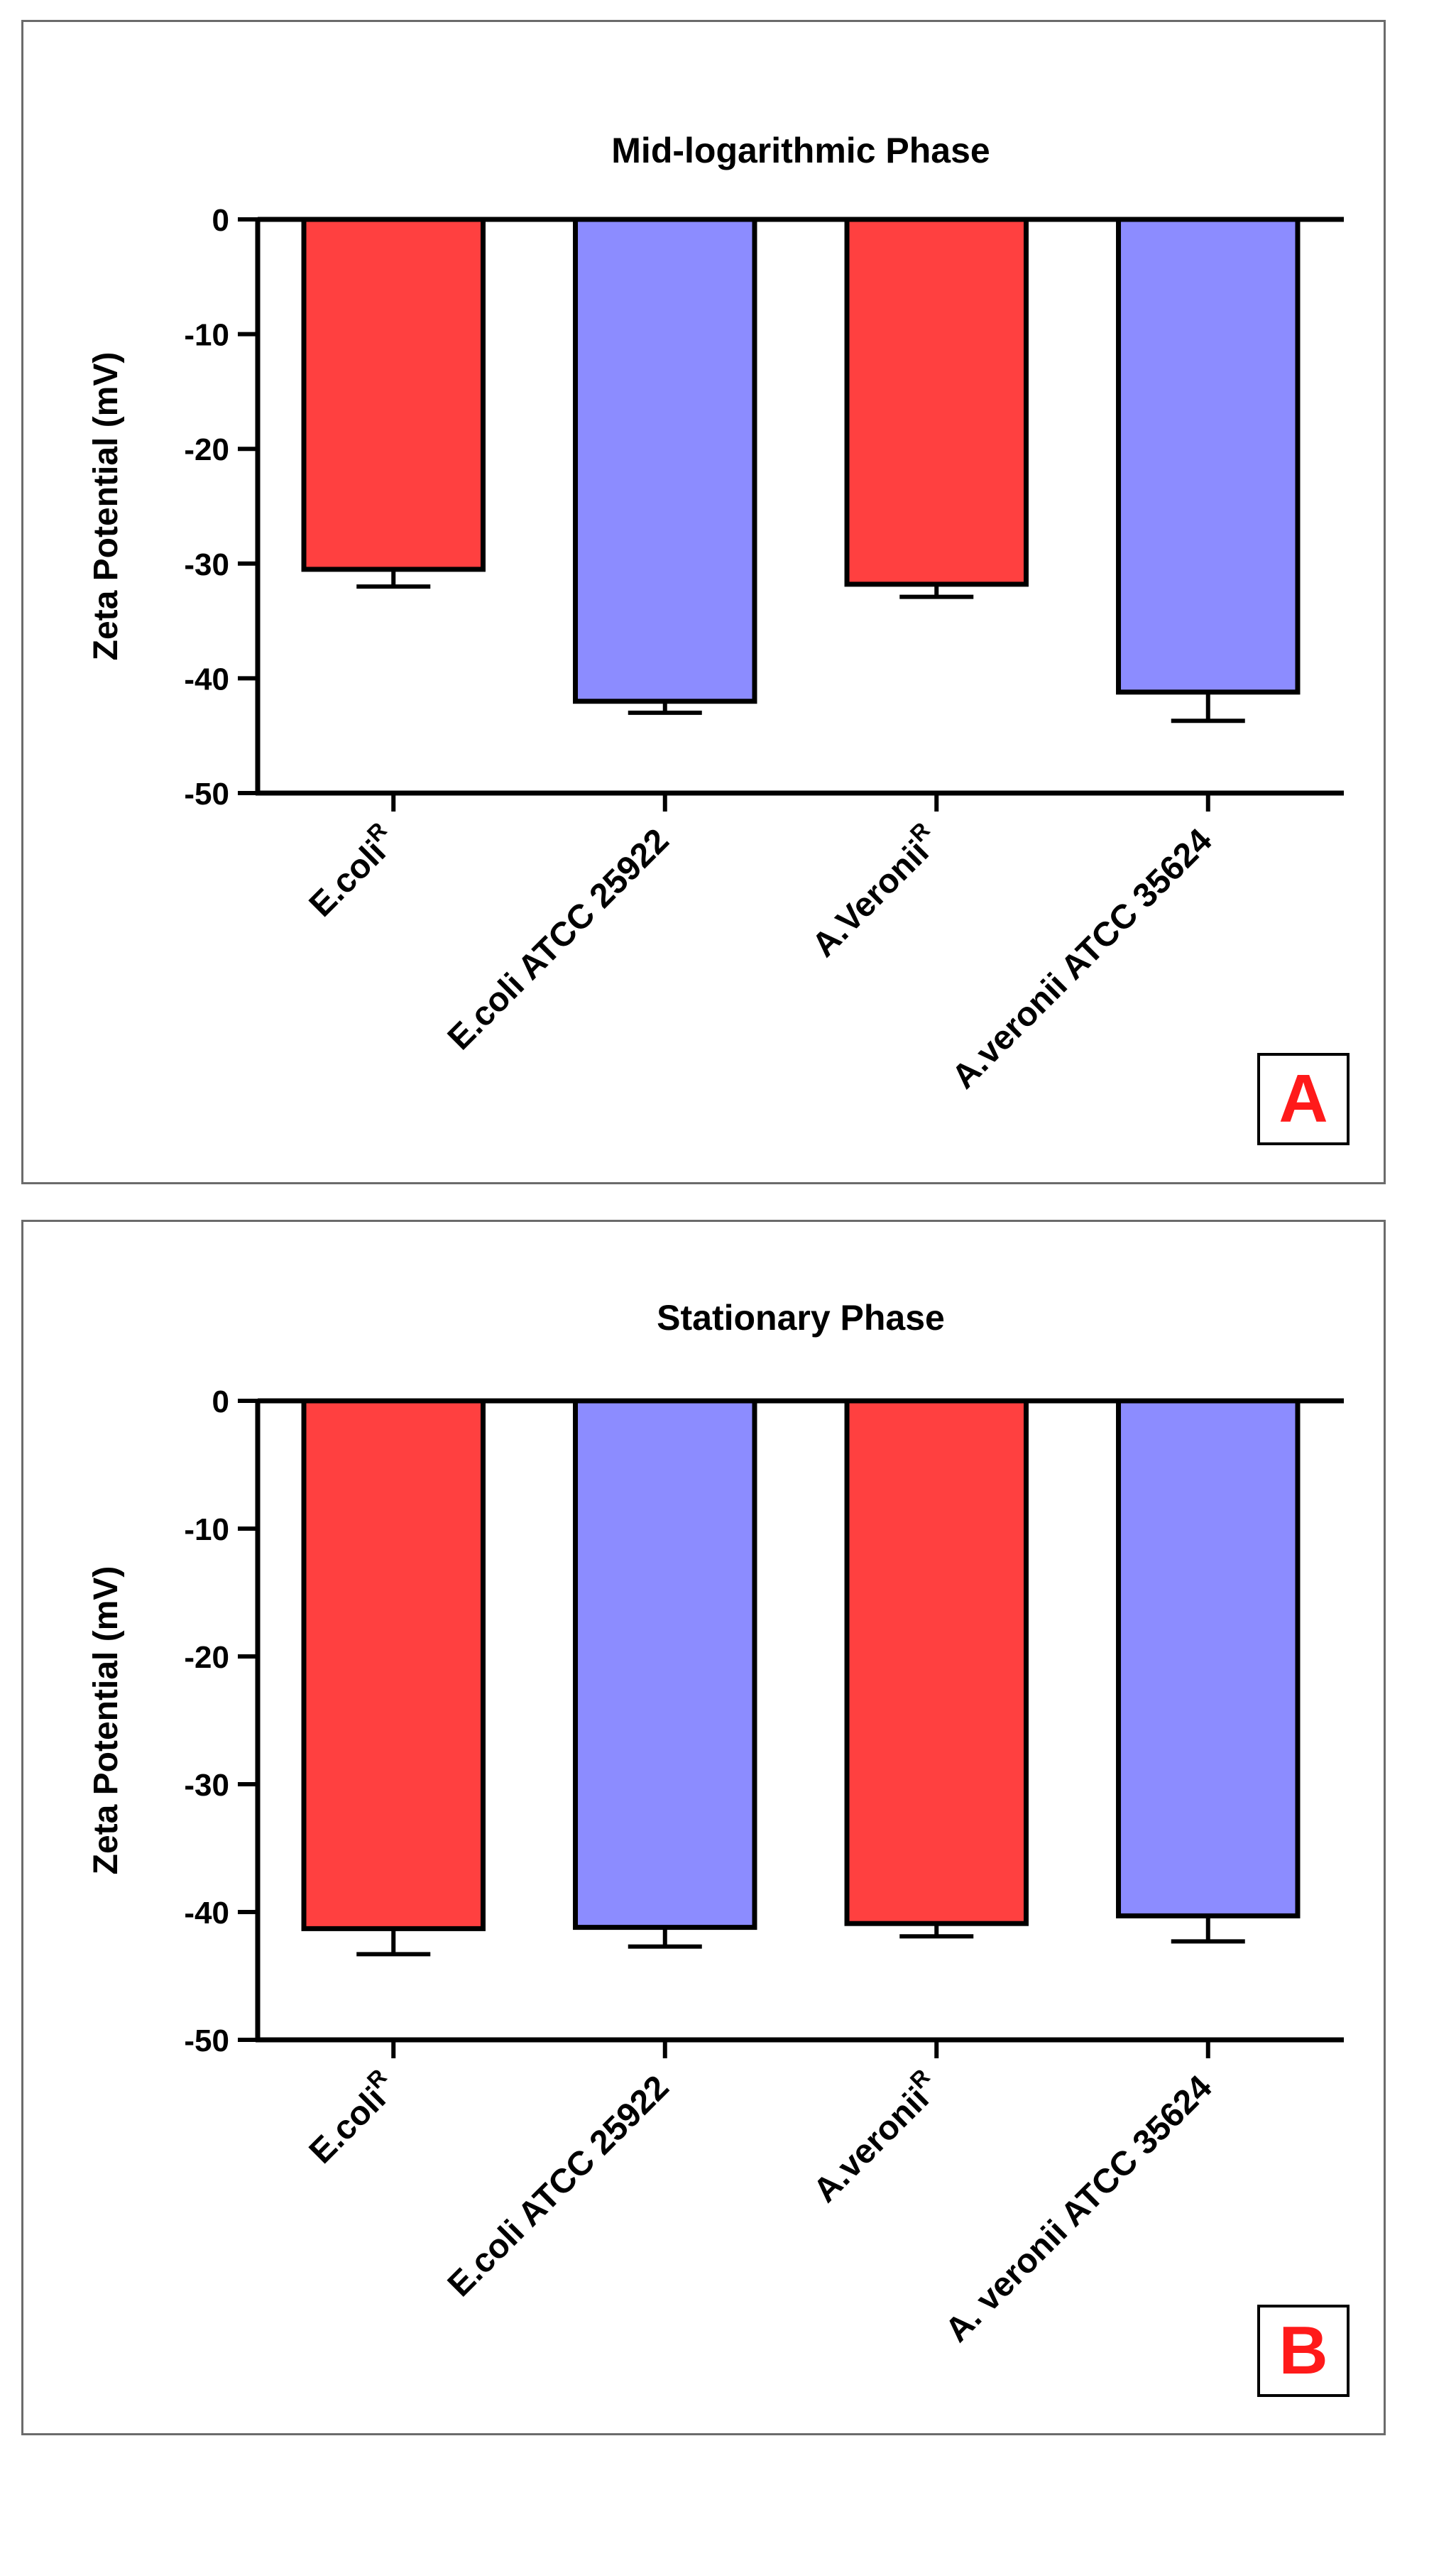 This screenshot has height=2556, width=1456. I want to click on chart-title: Mid-logarithmic Phase, so click(801, 150).